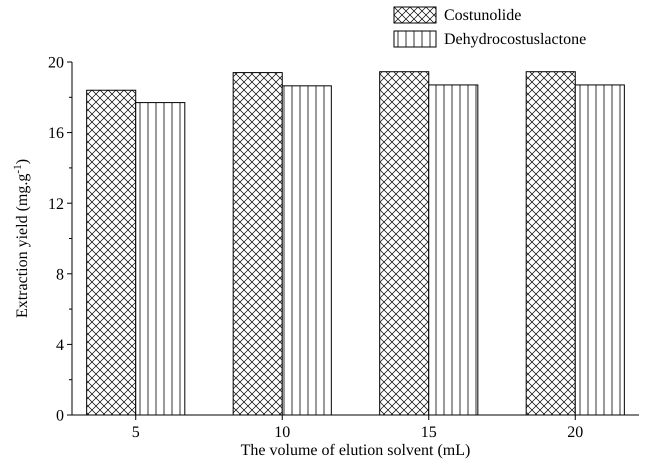  What do you see at coordinates (575, 432) in the screenshot?
I see `x-tick-label: 20` at bounding box center [575, 432].